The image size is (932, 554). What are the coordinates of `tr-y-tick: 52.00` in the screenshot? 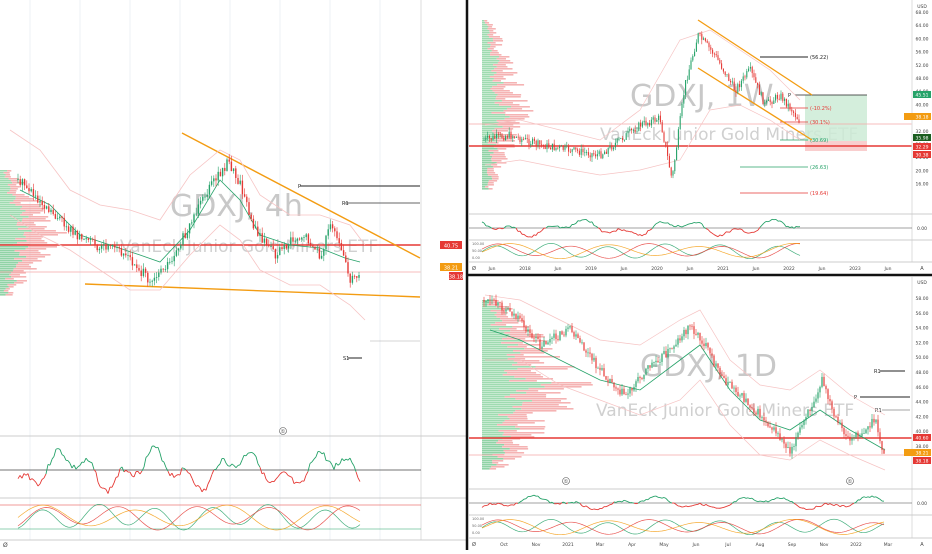 It's located at (922, 66).